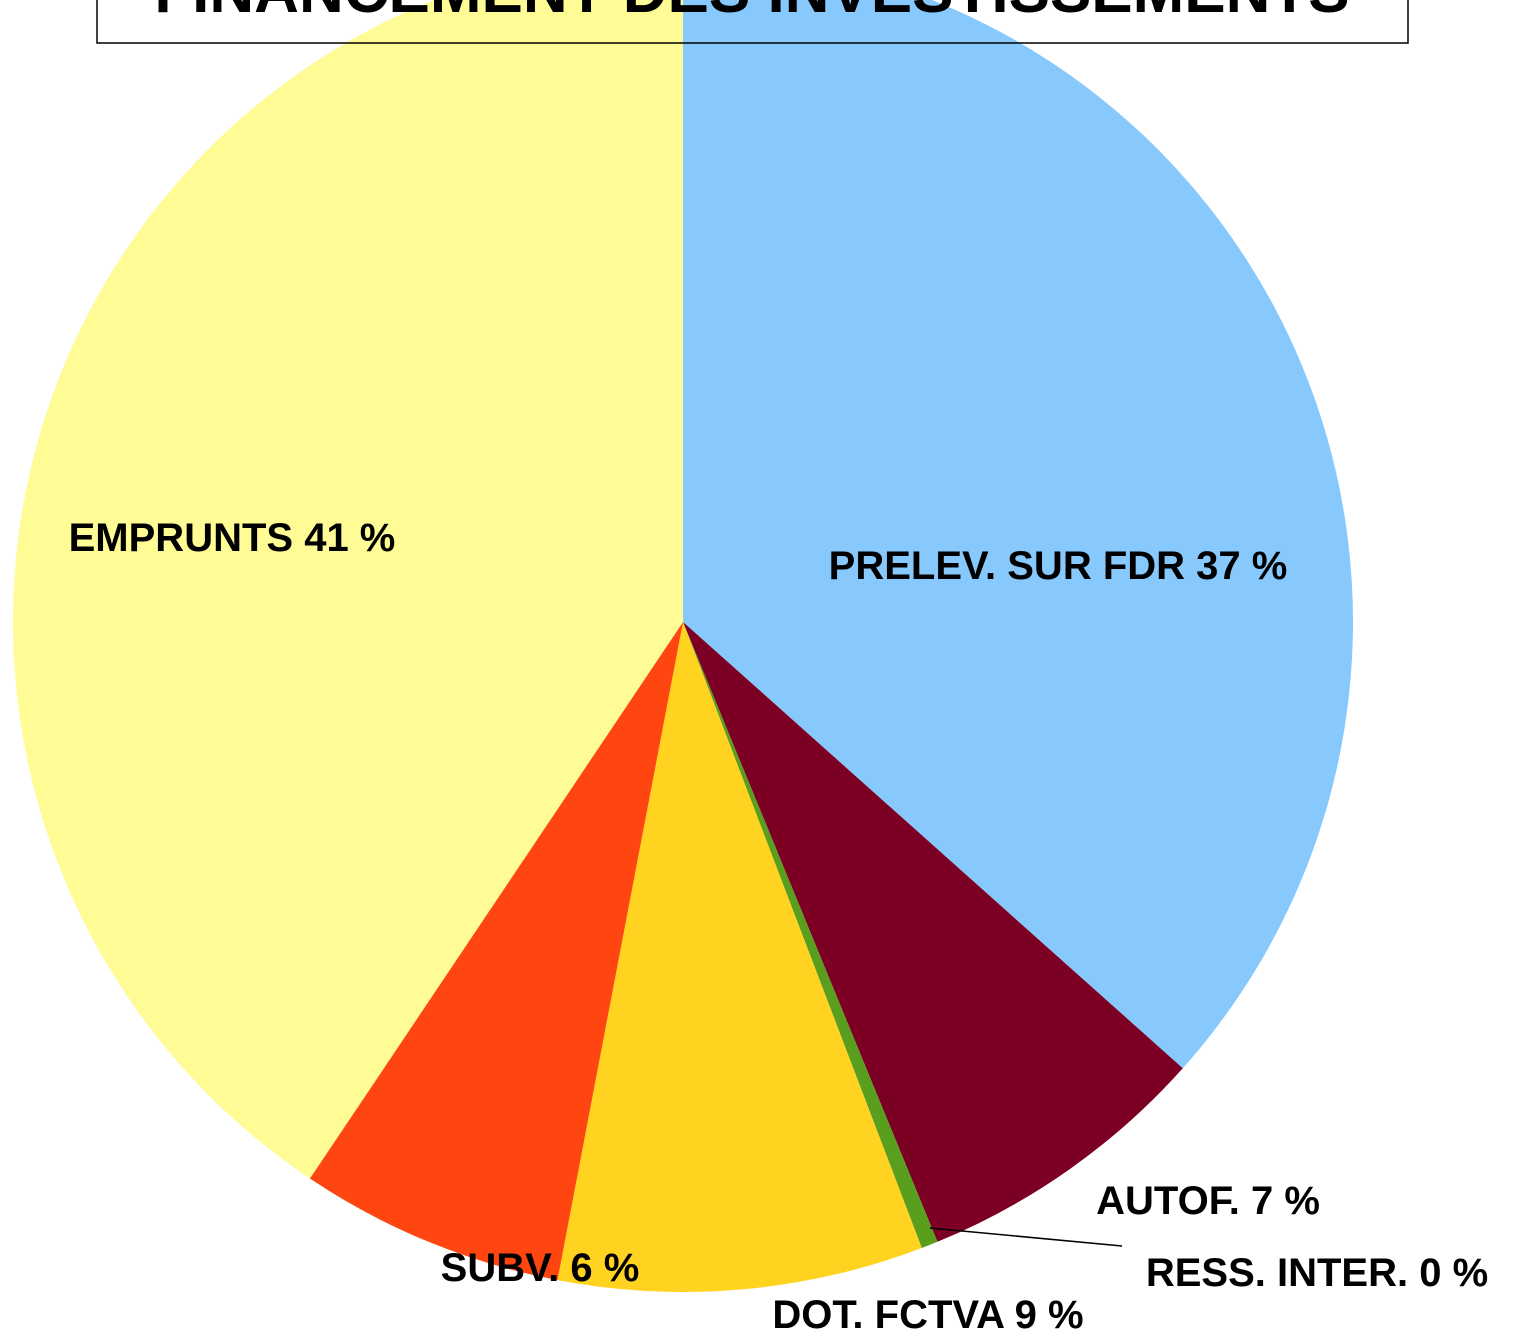  I want to click on slice-label: PRELEV. SUR FDR 37 %, so click(1058, 566).